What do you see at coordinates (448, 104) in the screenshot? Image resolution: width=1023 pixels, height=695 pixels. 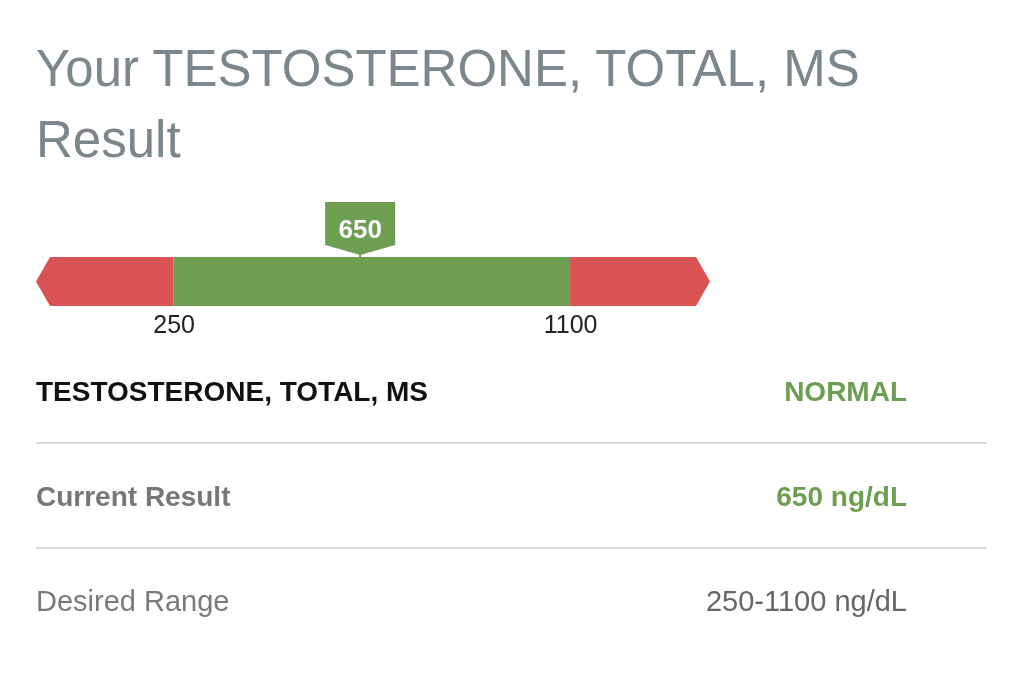 I see `chart-title: Your TESTOSTERONE, TOTAL, MS Result` at bounding box center [448, 104].